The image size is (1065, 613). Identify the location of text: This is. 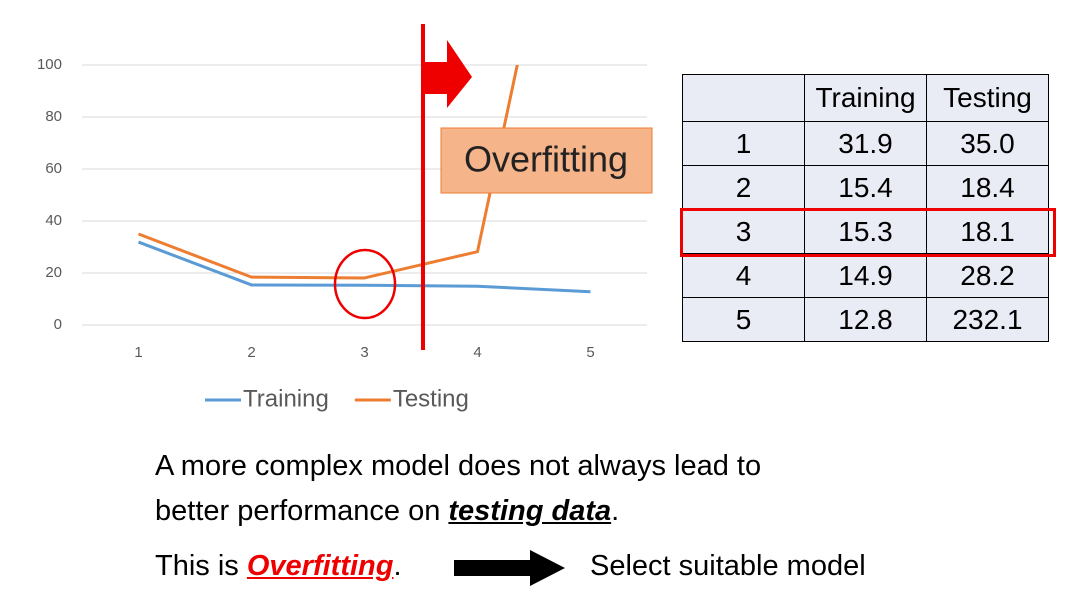
(197, 566).